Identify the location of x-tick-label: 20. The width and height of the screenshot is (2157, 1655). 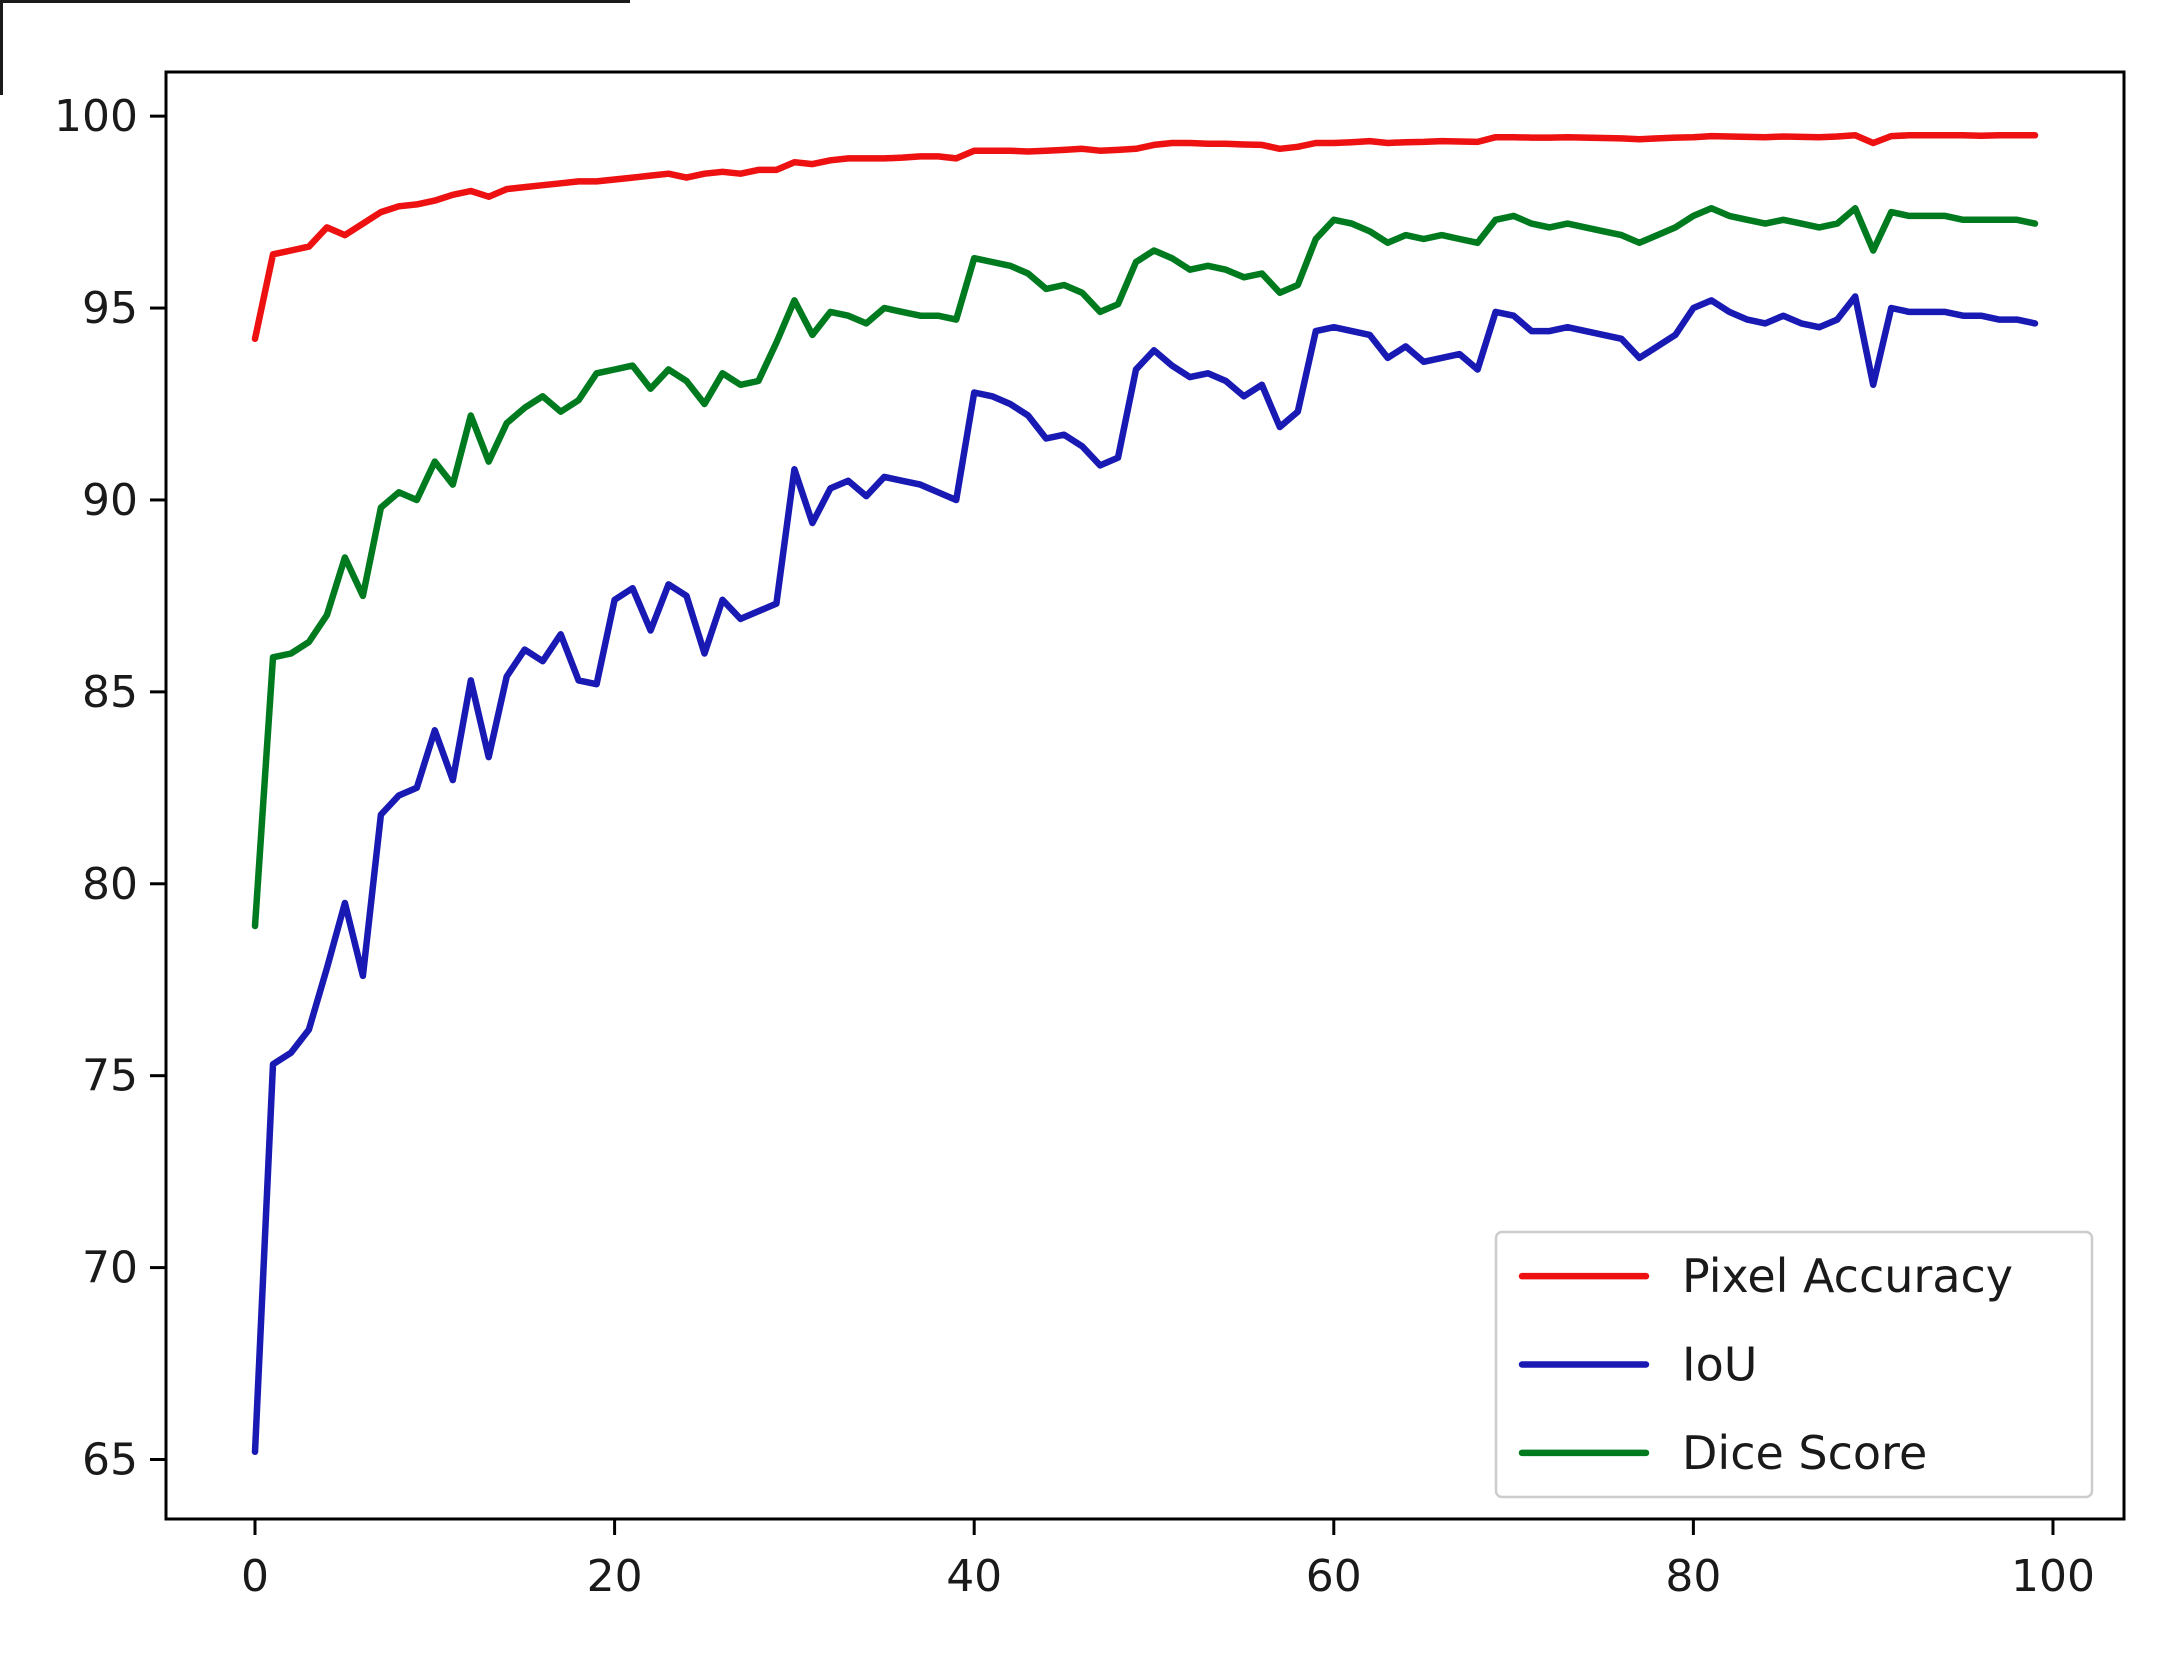
(615, 1576).